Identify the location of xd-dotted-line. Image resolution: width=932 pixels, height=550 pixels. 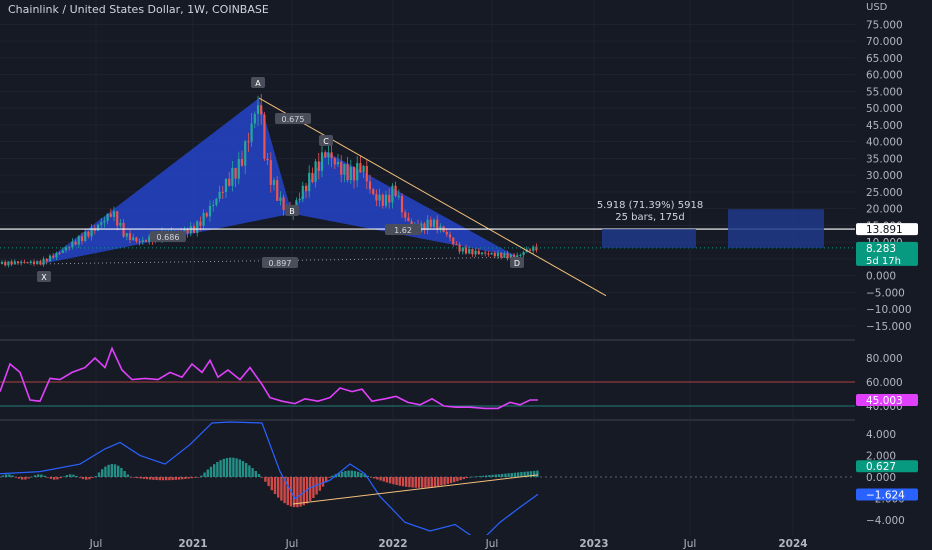
(280, 260).